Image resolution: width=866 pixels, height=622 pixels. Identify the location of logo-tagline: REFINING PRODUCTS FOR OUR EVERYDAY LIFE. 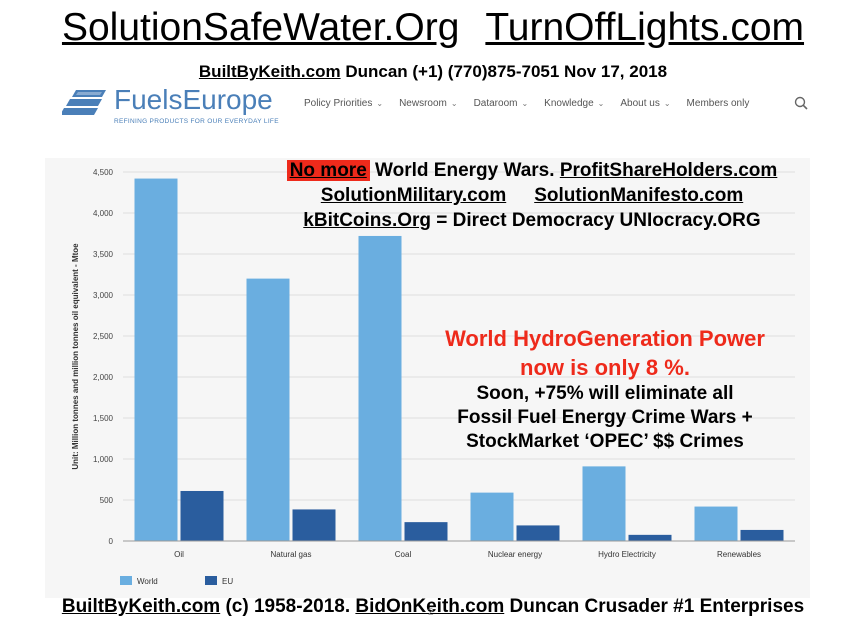
(196, 121).